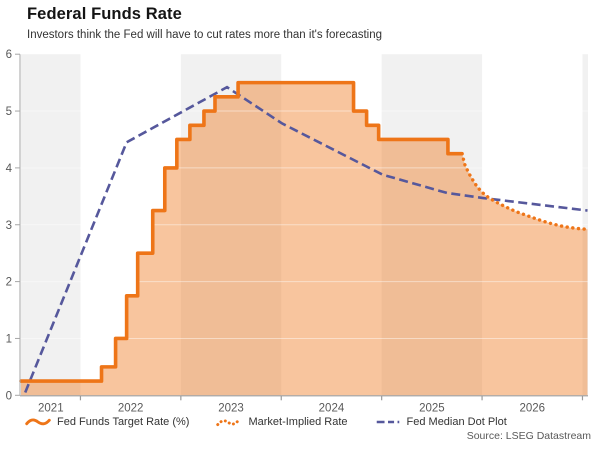 Image resolution: width=600 pixels, height=449 pixels. I want to click on svg-text: 5, so click(9, 112).